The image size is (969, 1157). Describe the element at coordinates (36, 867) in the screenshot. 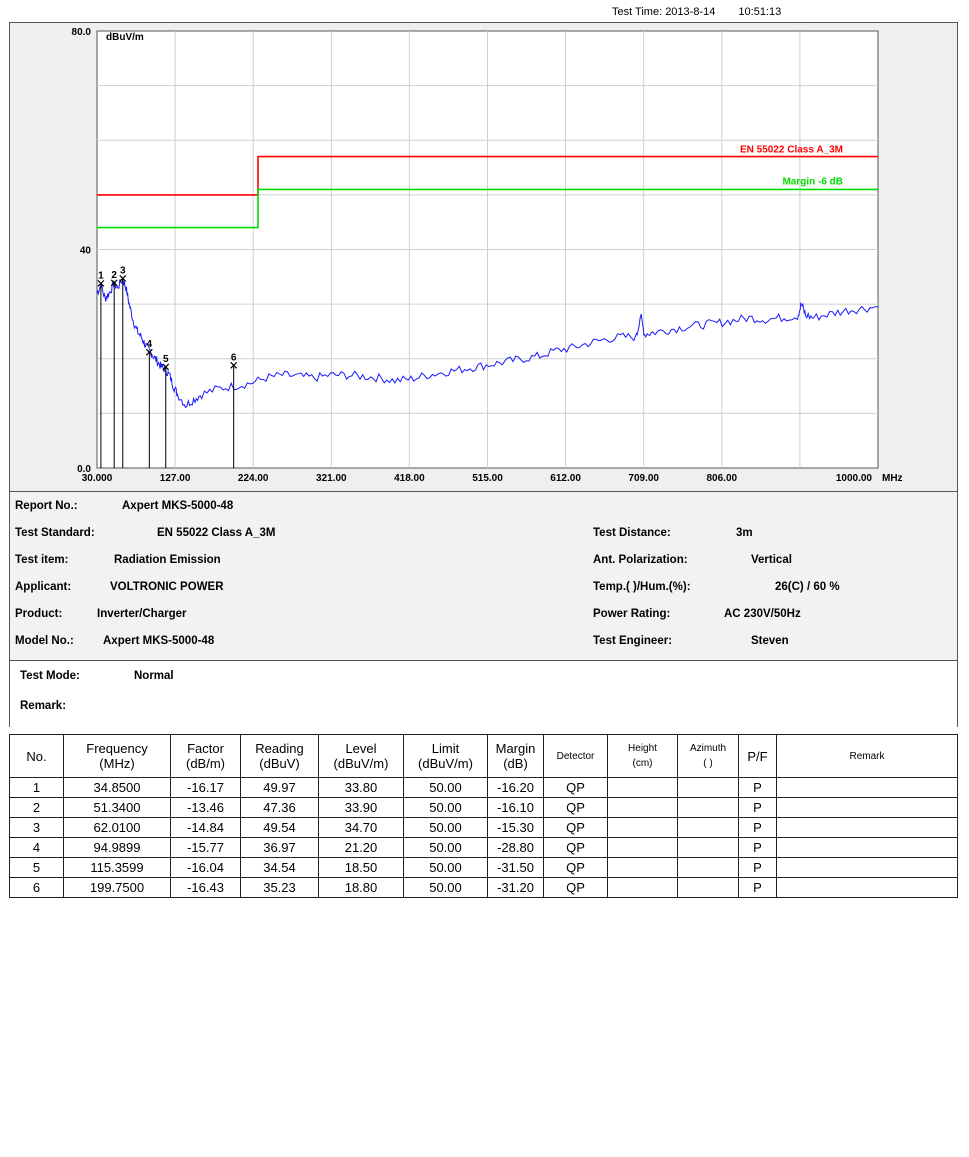

I see `table-cell: 5` at that location.